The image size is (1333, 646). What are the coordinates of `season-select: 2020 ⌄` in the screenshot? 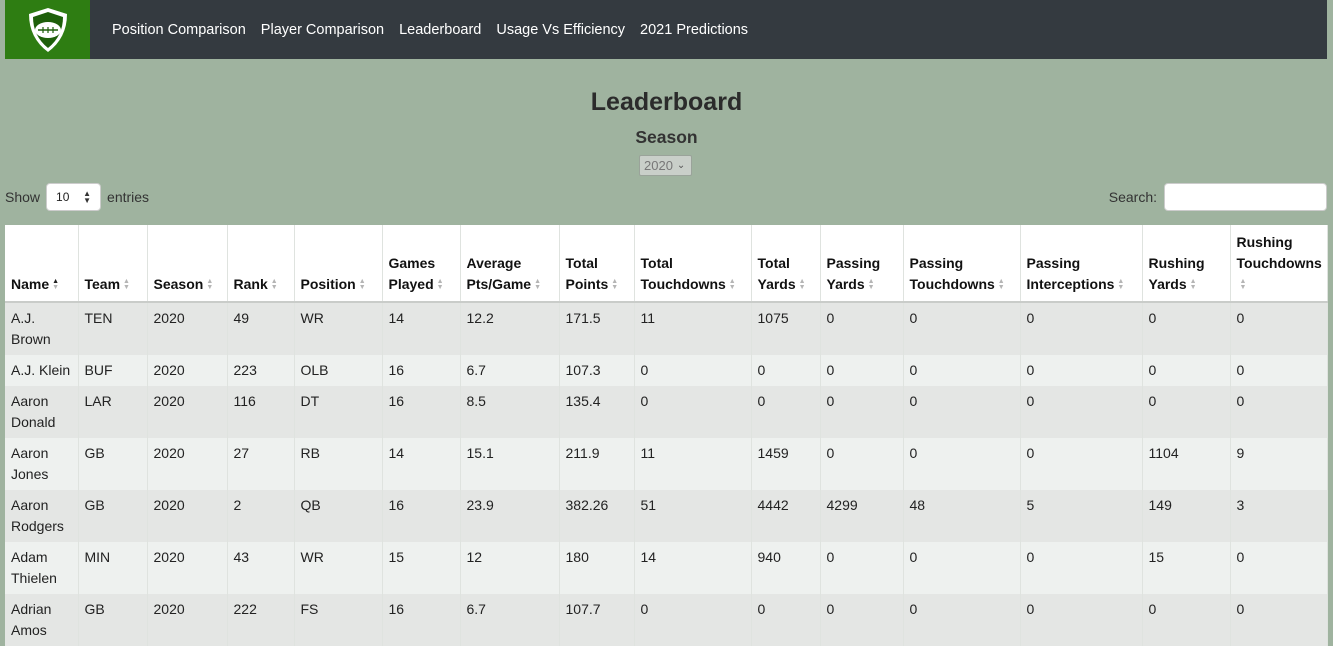 It's located at (665, 165).